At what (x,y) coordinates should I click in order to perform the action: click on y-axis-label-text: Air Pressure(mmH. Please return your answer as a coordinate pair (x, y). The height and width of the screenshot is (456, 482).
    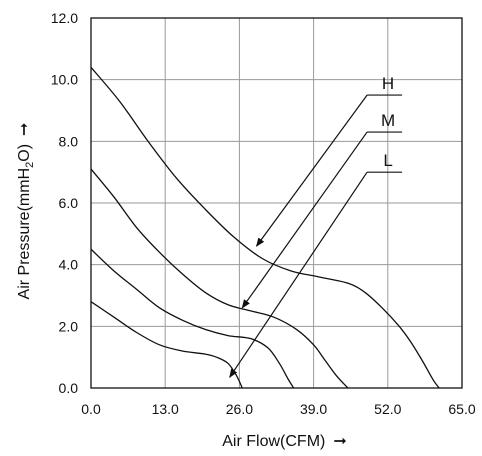
    Looking at the image, I should click on (24, 234).